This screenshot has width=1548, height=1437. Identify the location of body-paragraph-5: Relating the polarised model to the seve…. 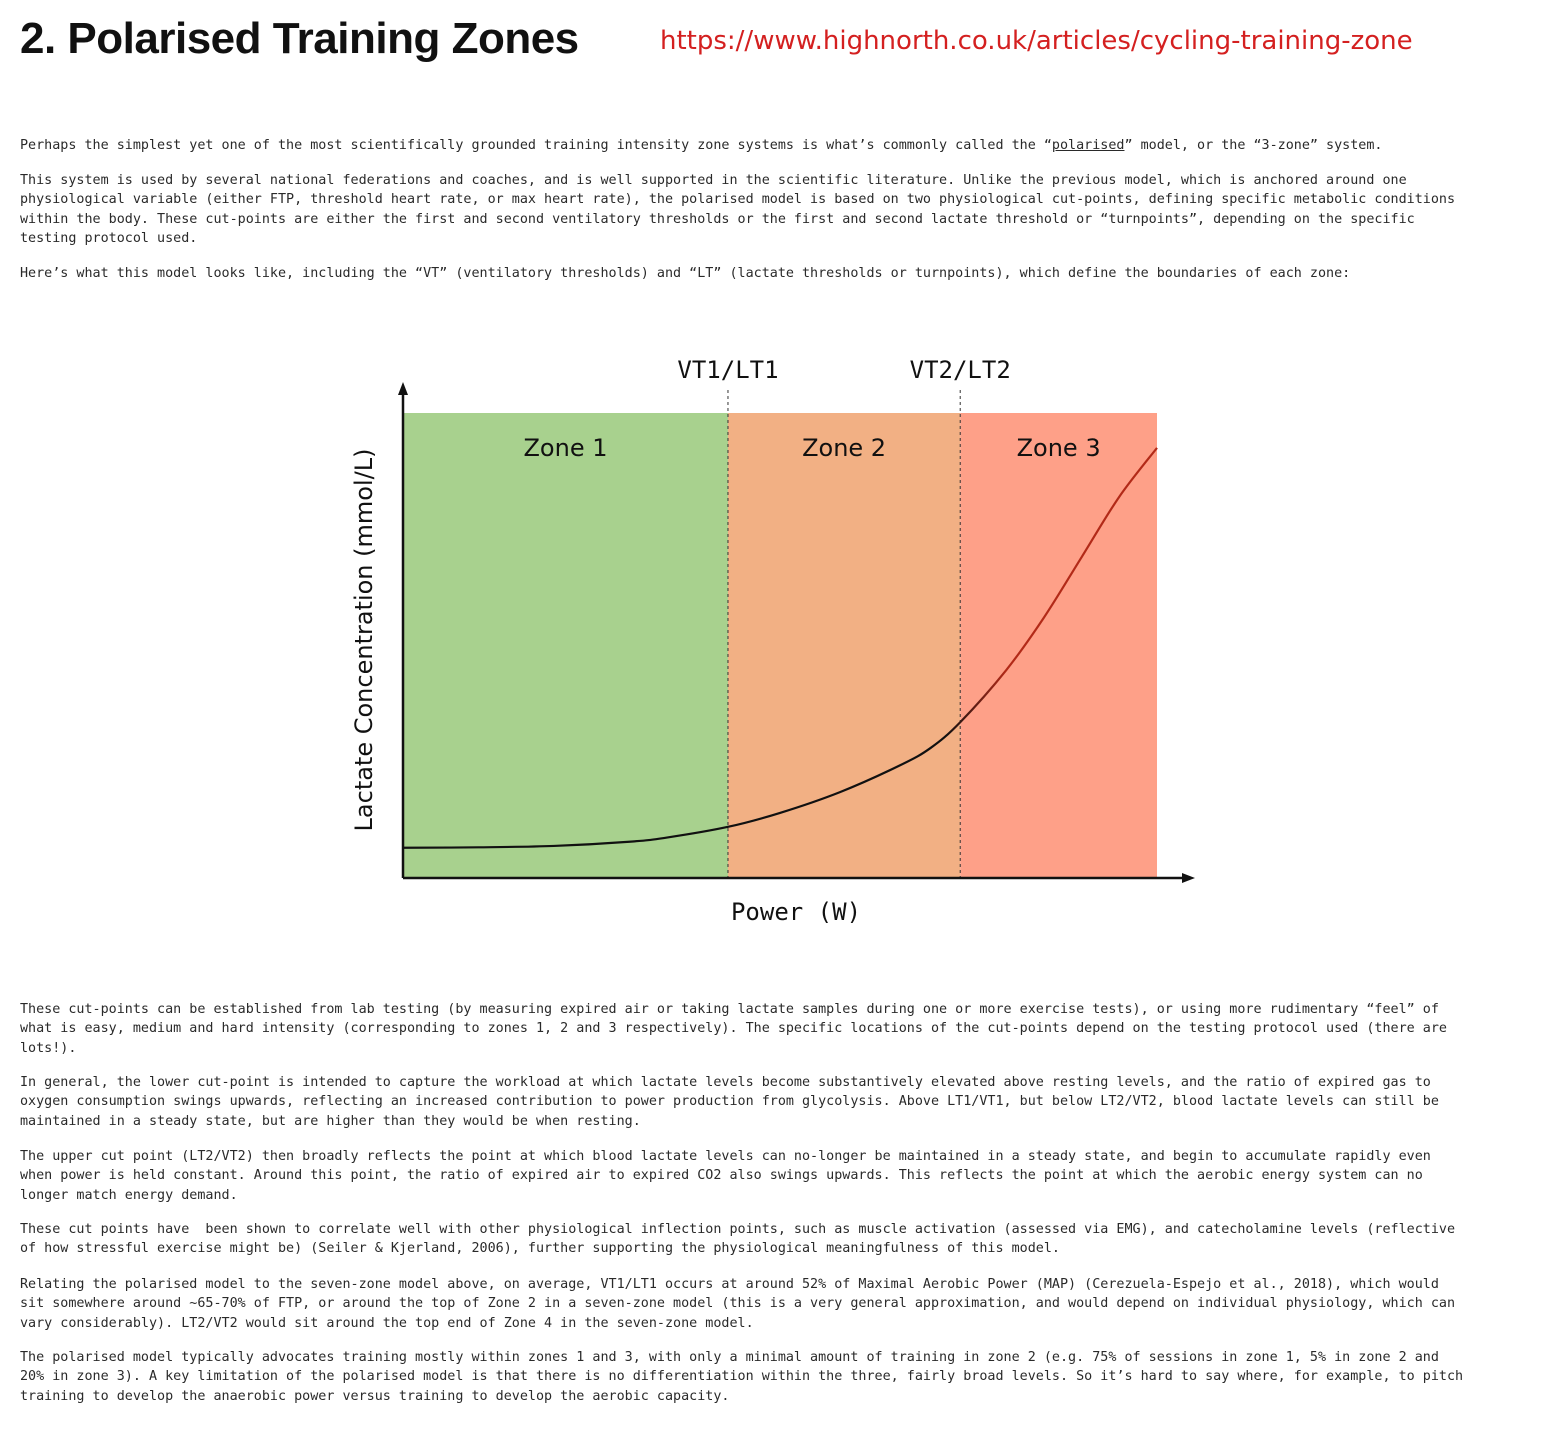
(738, 1304).